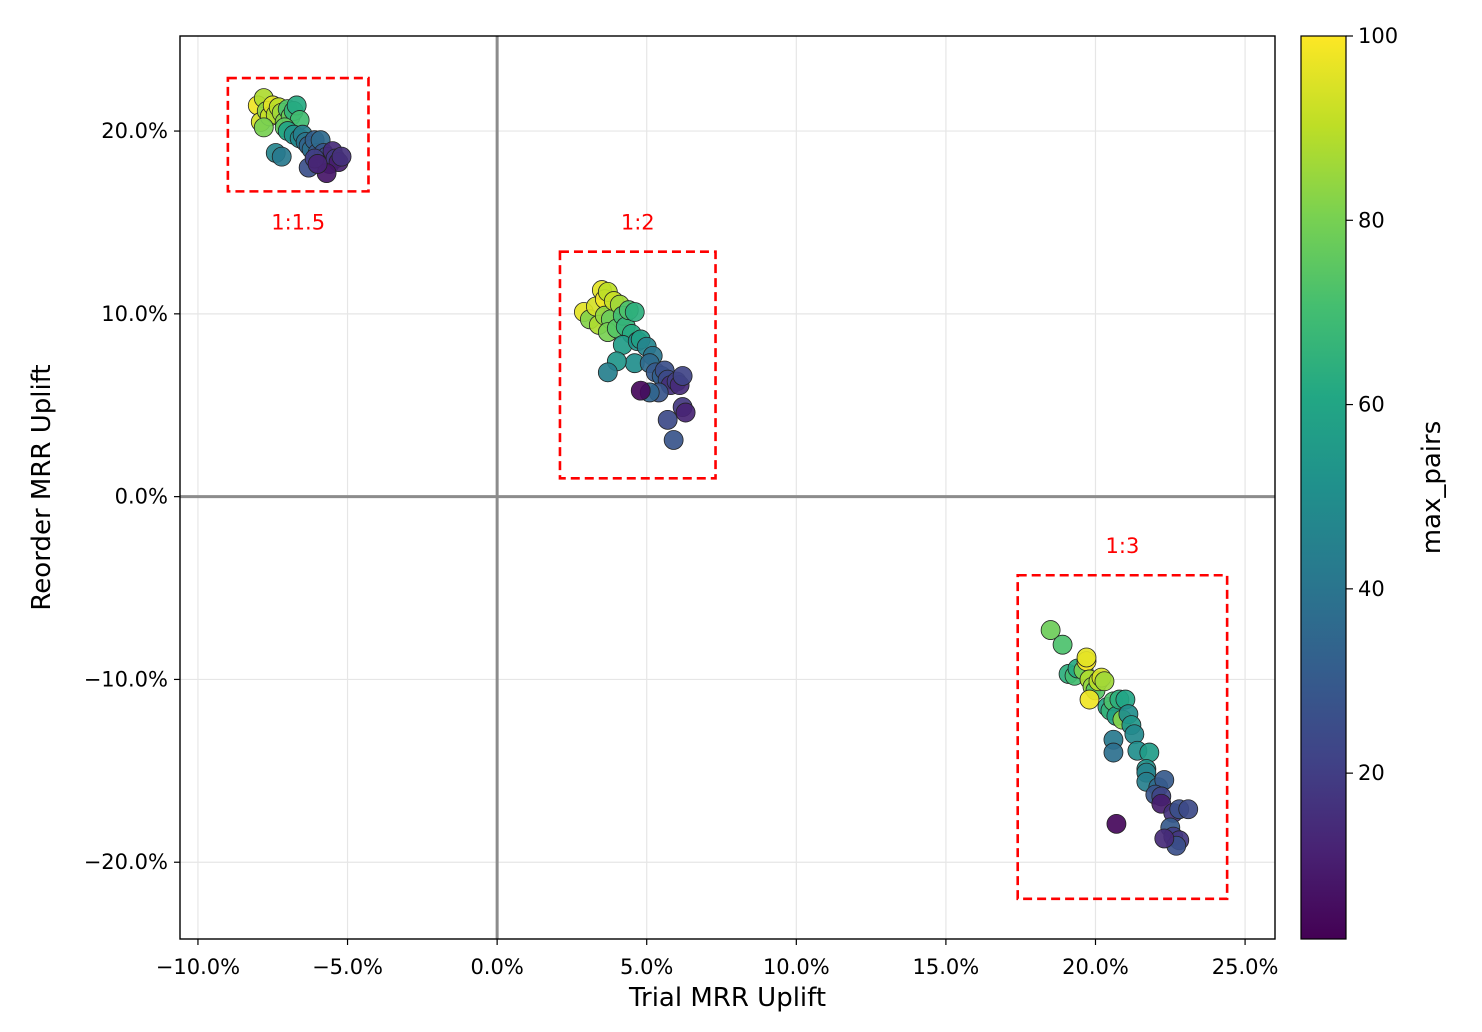 This screenshot has width=1482, height=1032. What do you see at coordinates (1378, 36) in the screenshot?
I see `colorbar-tick-label: 100` at bounding box center [1378, 36].